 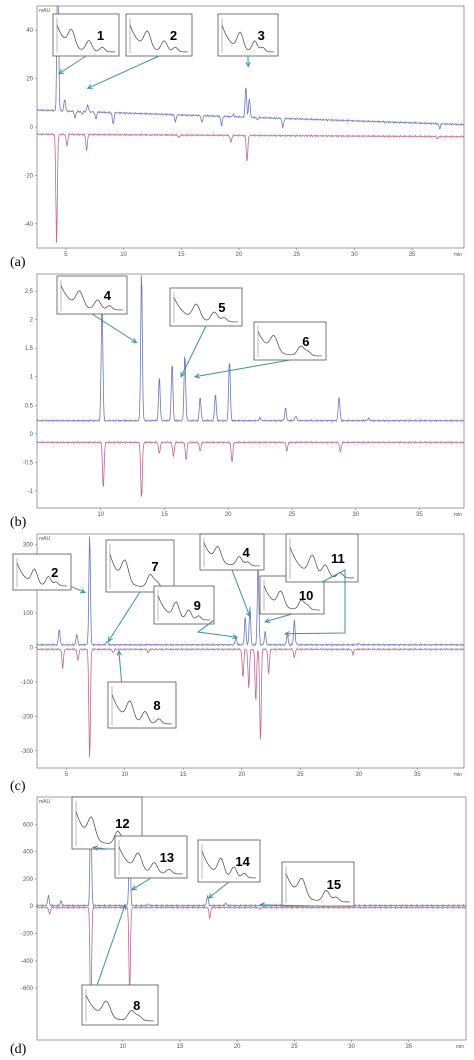 I want to click on y-tick-label: -600, so click(x=27, y=989).